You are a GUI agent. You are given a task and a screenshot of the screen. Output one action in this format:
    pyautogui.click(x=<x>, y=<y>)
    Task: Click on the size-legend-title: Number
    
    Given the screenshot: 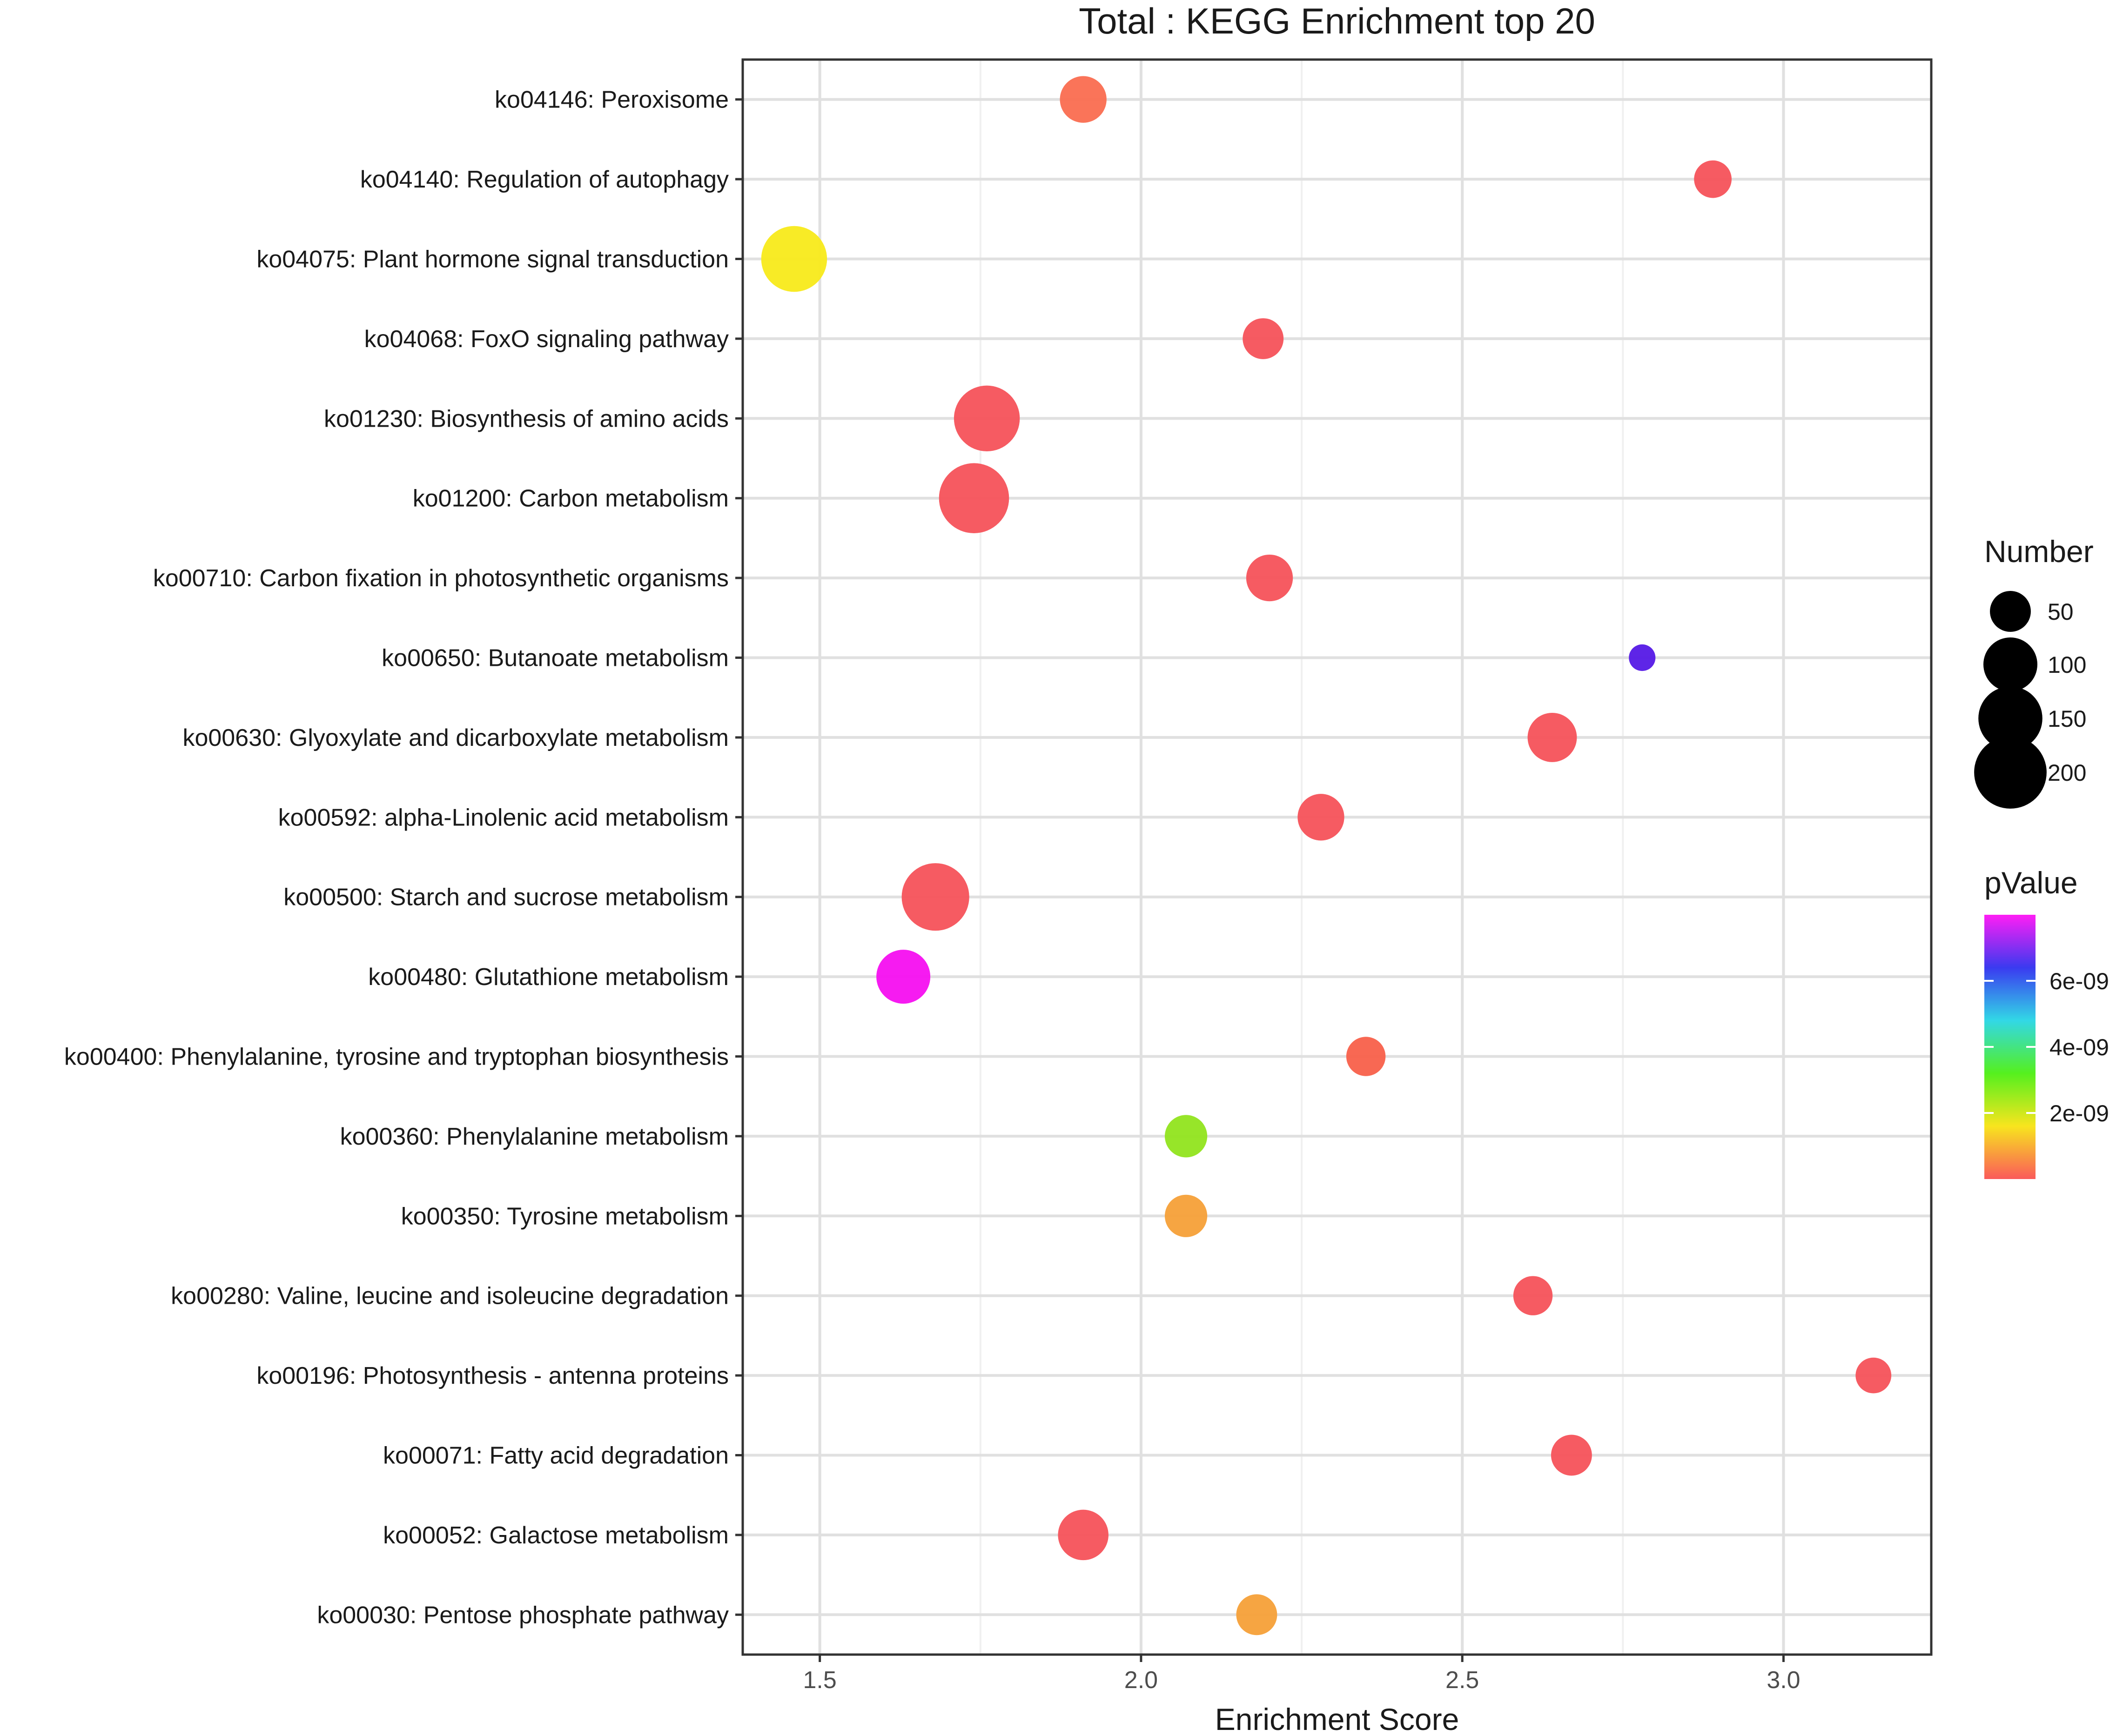 What is the action you would take?
    pyautogui.click(x=2039, y=551)
    